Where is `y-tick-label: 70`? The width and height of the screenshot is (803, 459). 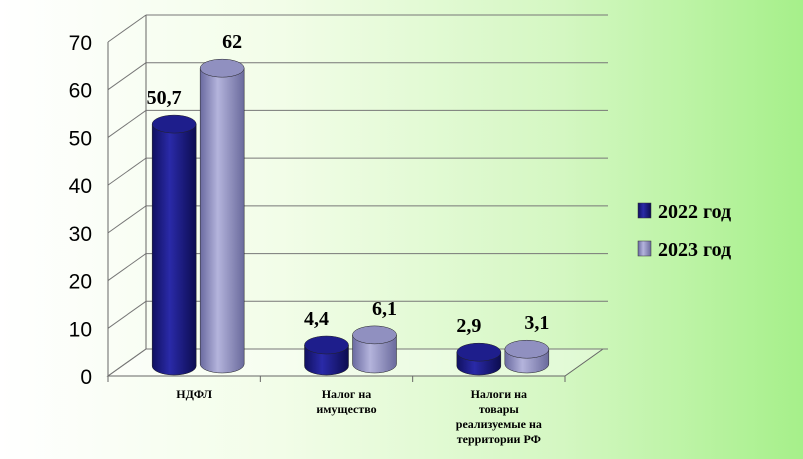
y-tick-label: 70 is located at coordinates (80, 43).